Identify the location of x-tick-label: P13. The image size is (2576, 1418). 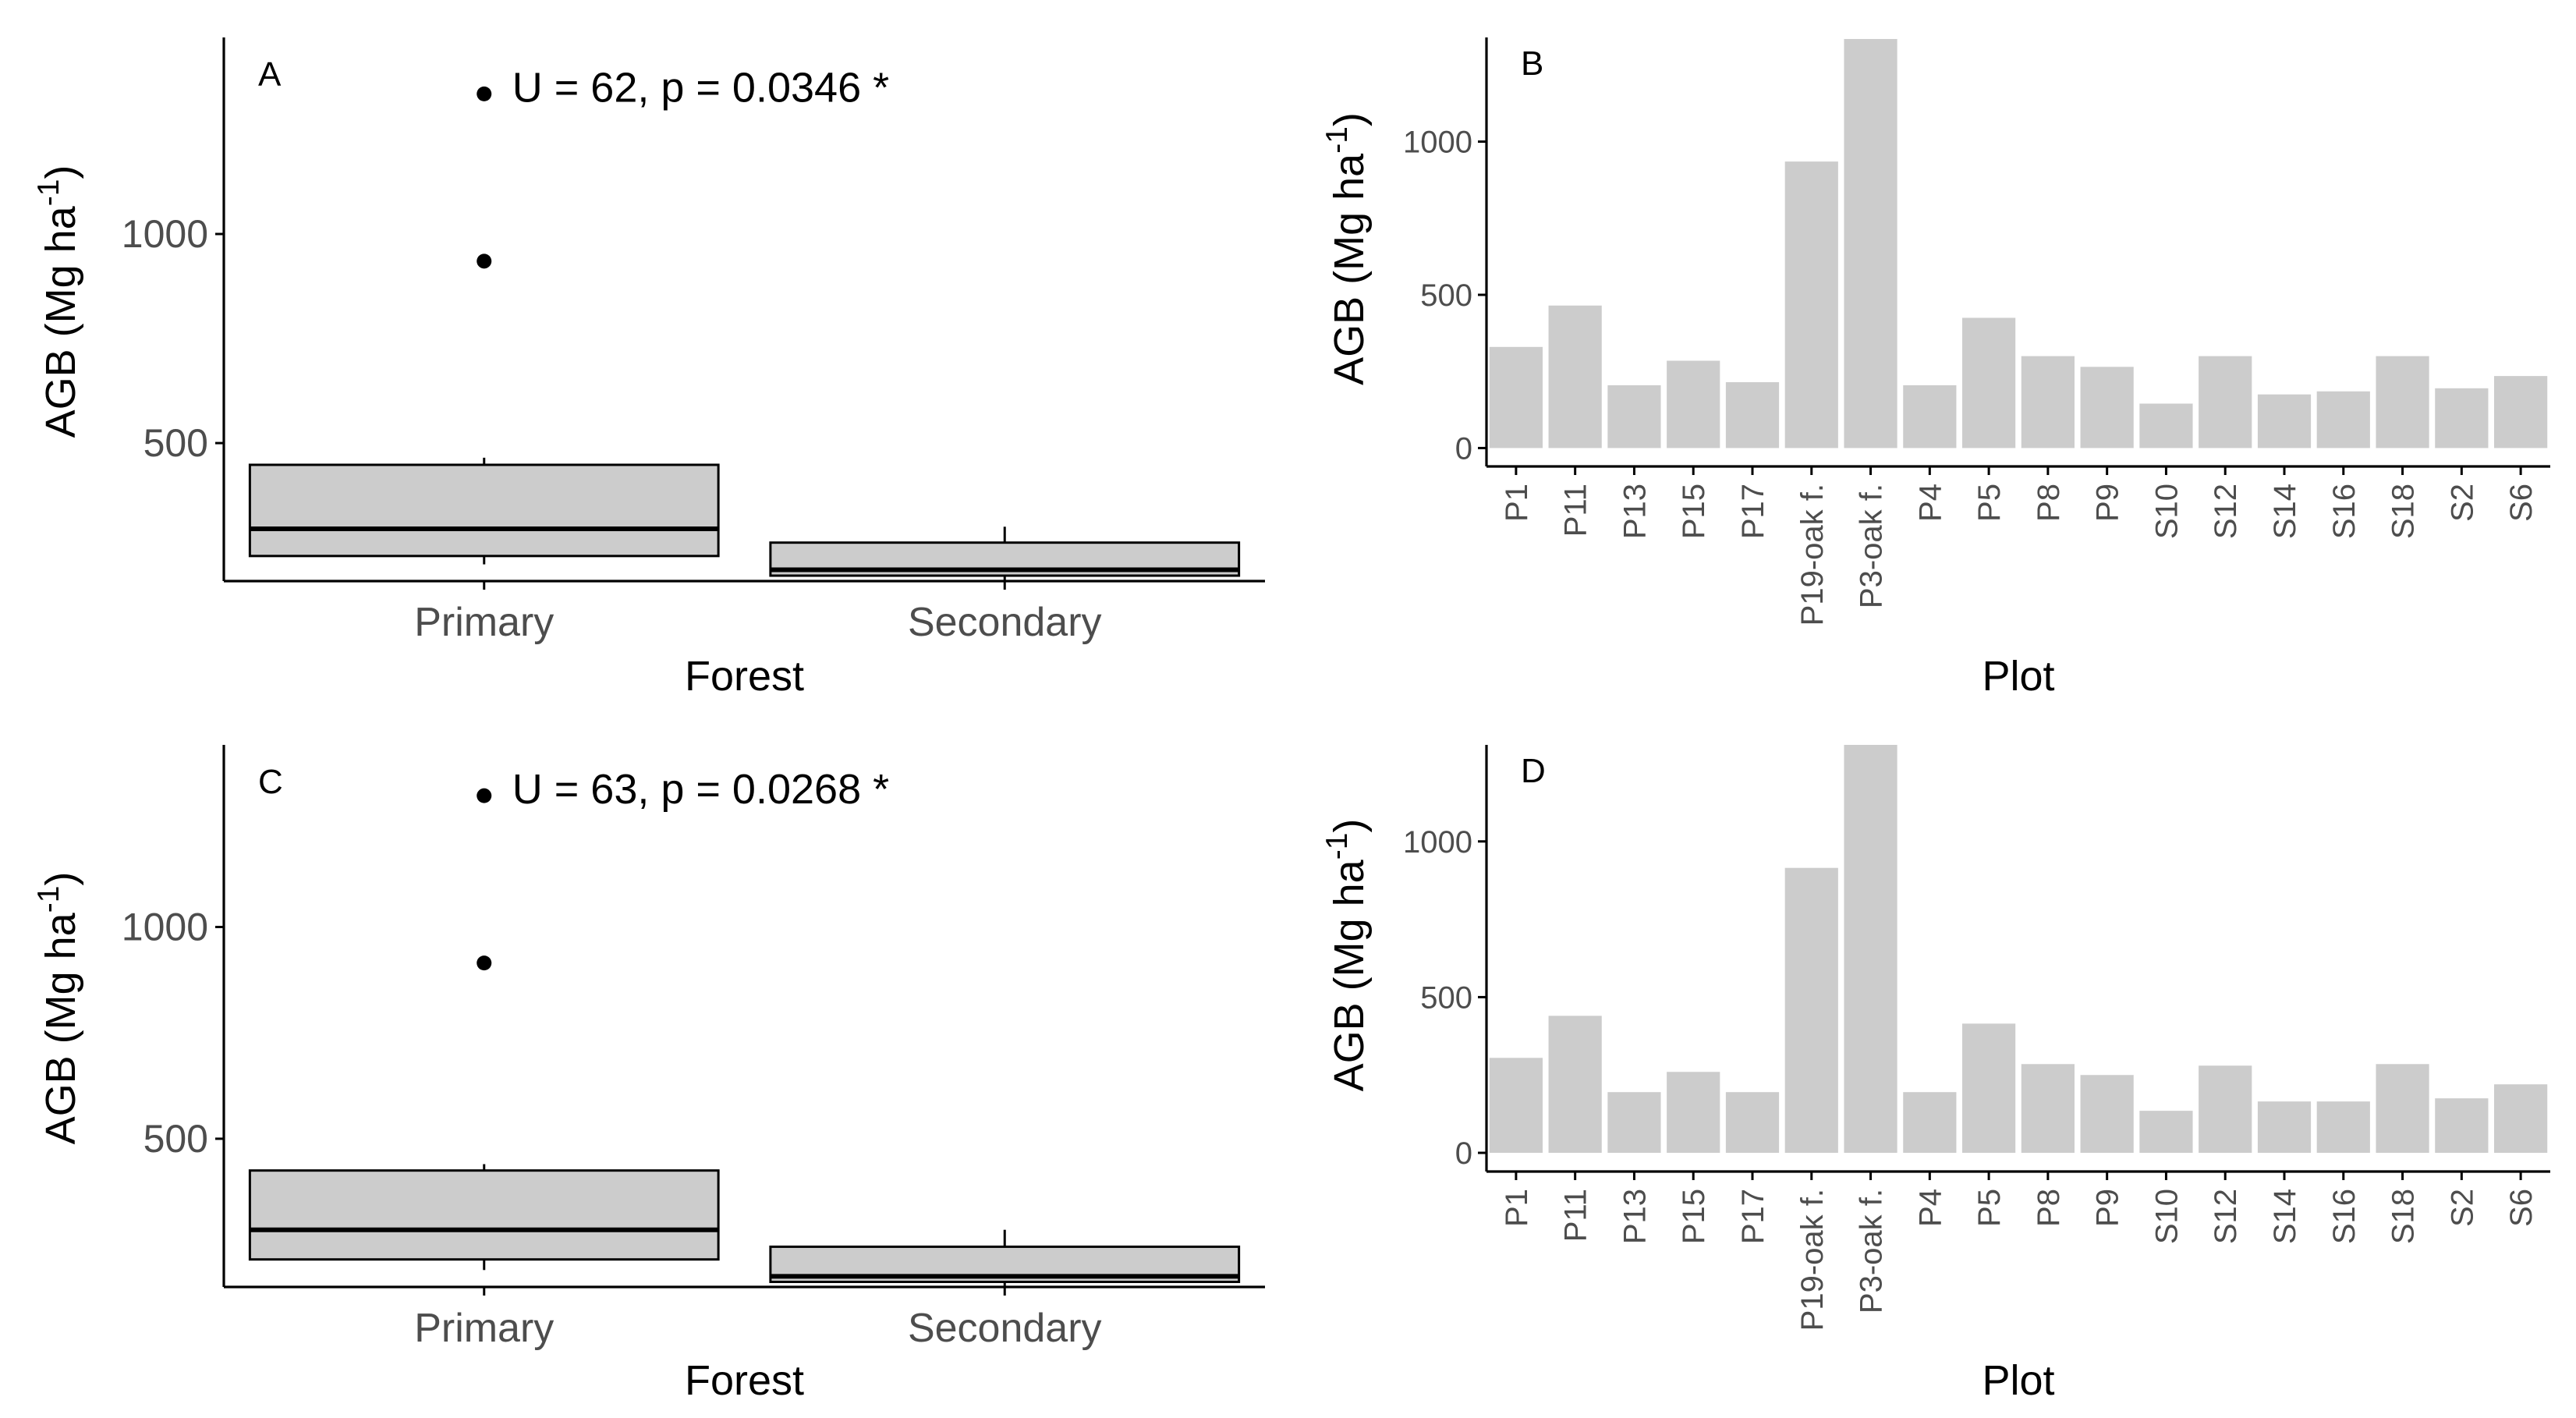
(1635, 1216).